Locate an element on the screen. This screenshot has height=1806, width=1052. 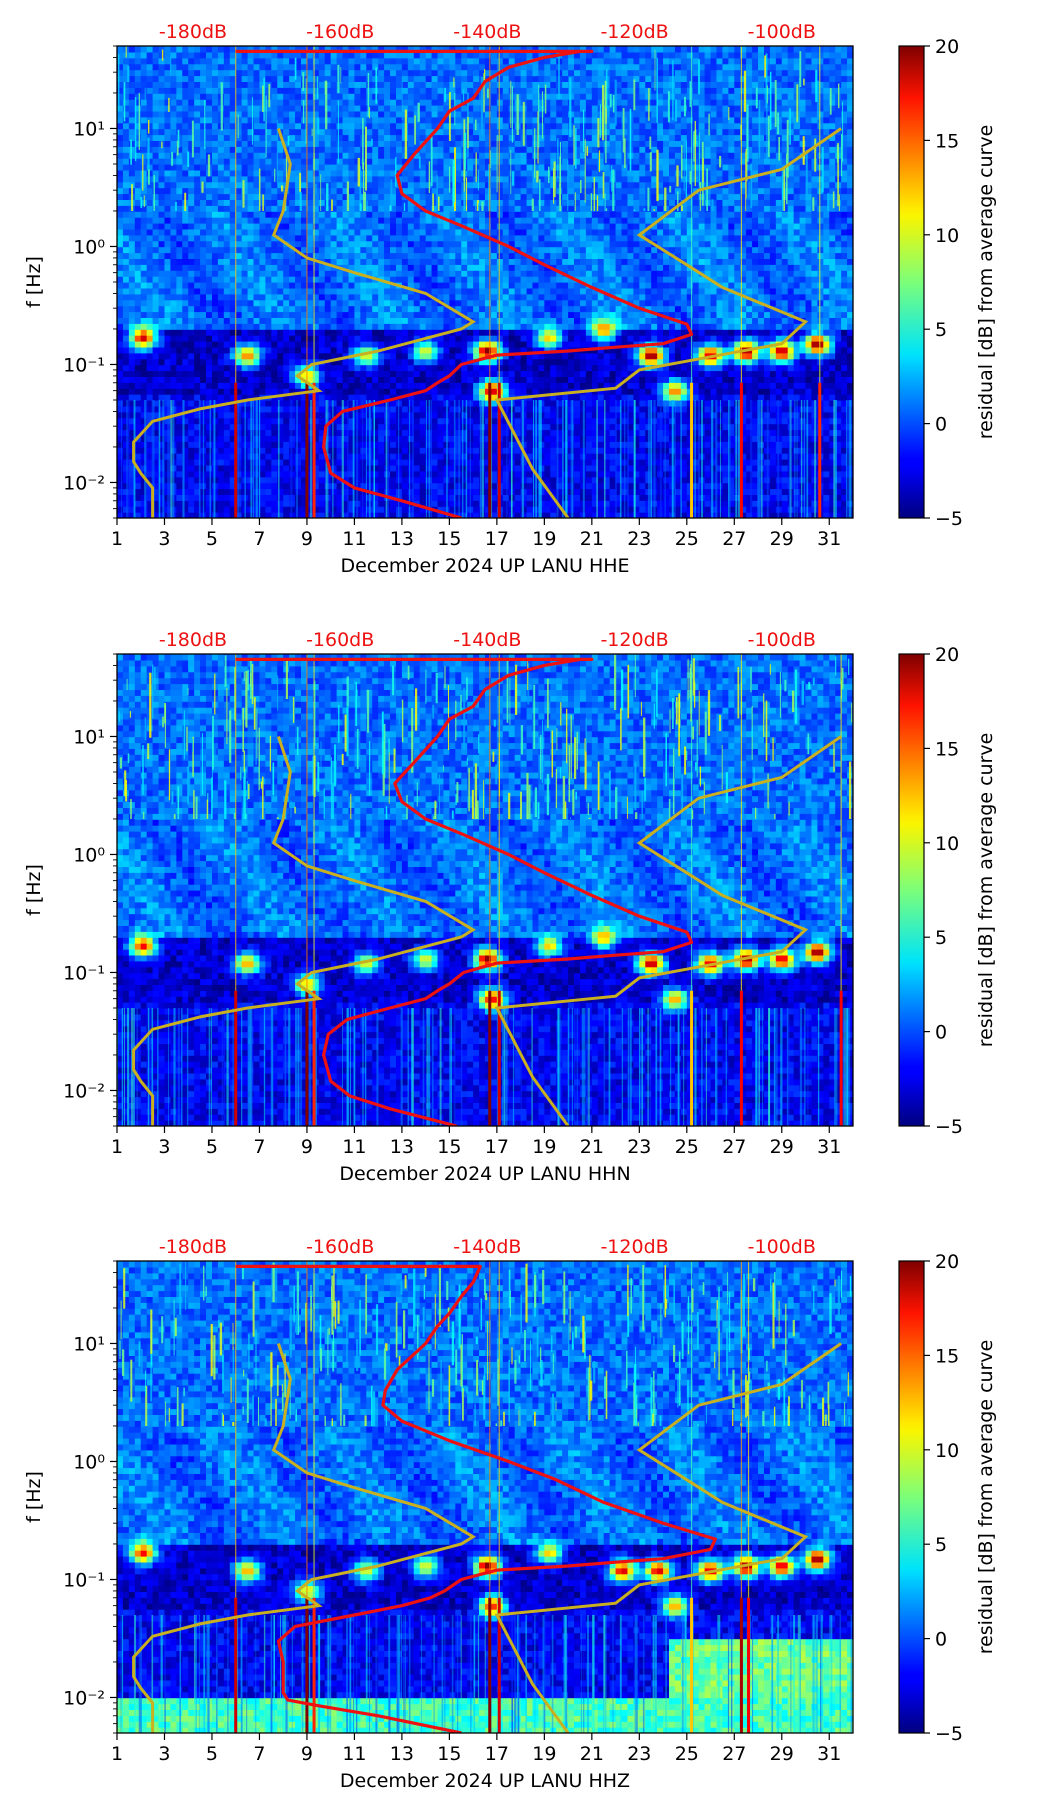
x-tick-label: 5 is located at coordinates (212, 1754).